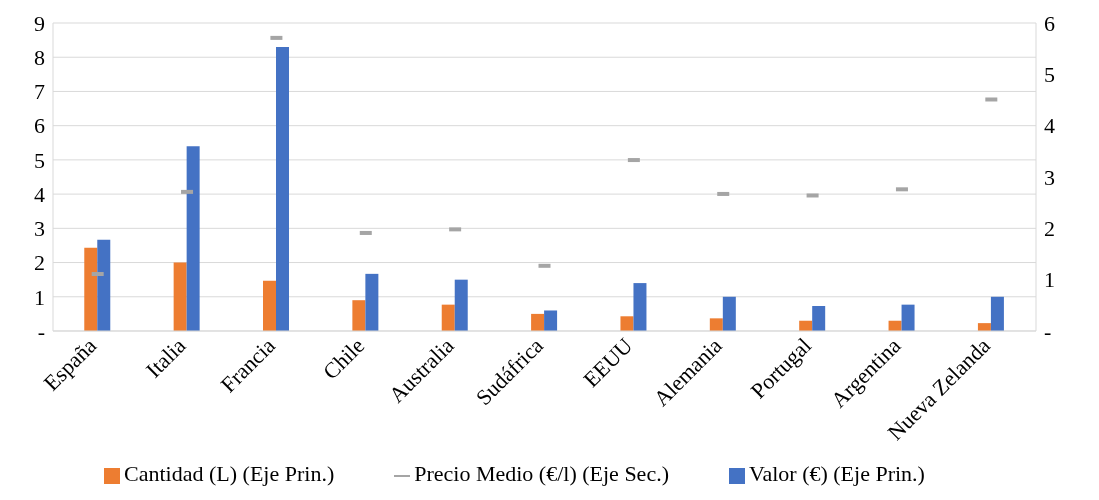 Image resolution: width=1099 pixels, height=500 pixels. Describe the element at coordinates (39, 23) in the screenshot. I see `y-tick-label: 9` at that location.